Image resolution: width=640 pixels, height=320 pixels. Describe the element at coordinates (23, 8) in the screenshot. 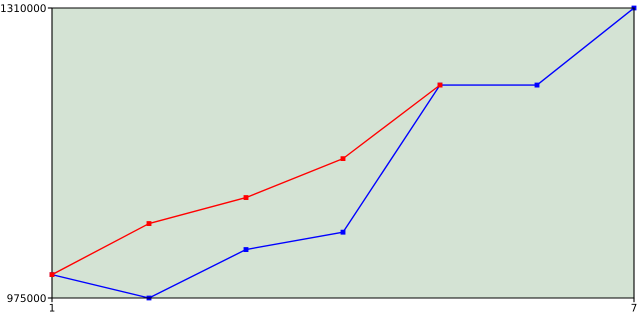

I see `y-tick-label: 1310000` at that location.